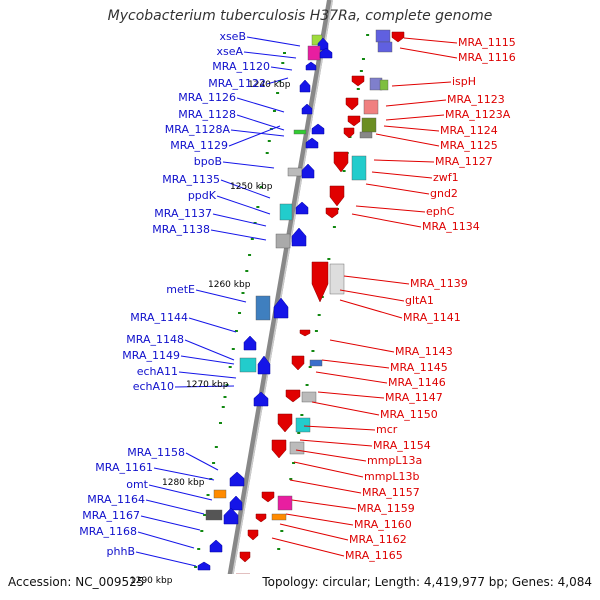 Image resolution: width=600 pixels, height=600 pixels. I want to click on gene-label-left: MRA_1138, so click(181, 229).